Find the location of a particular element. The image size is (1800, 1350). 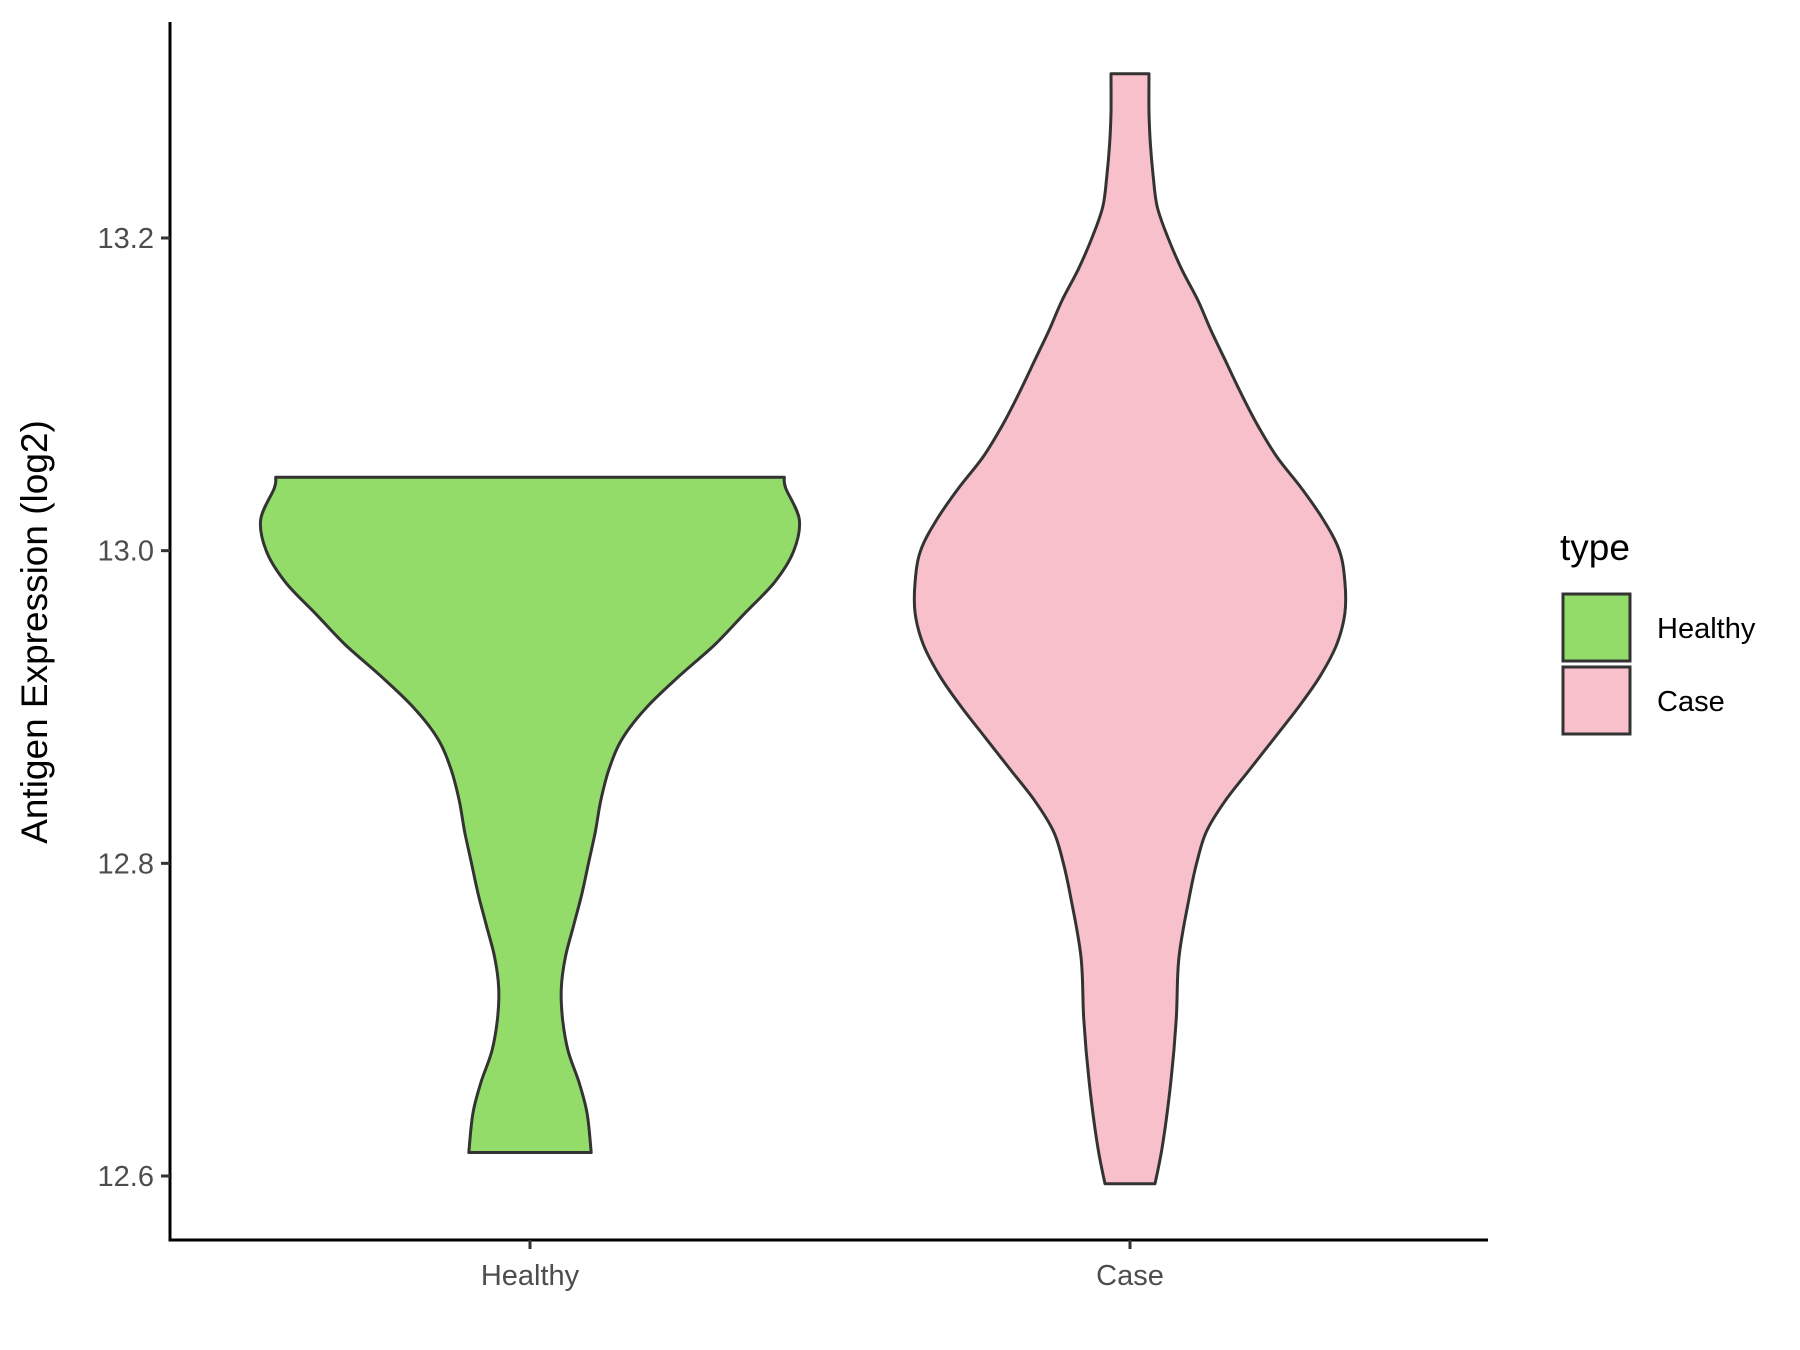

y-tick-label: 12.8 is located at coordinates (126, 864).